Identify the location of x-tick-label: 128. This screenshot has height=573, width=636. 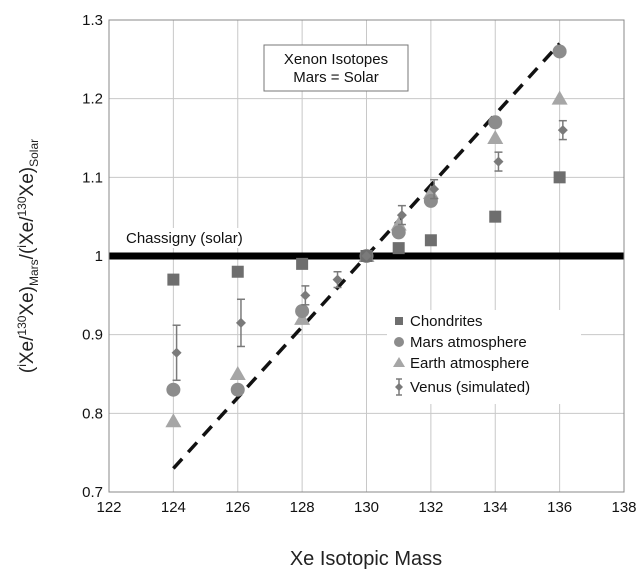
(302, 507).